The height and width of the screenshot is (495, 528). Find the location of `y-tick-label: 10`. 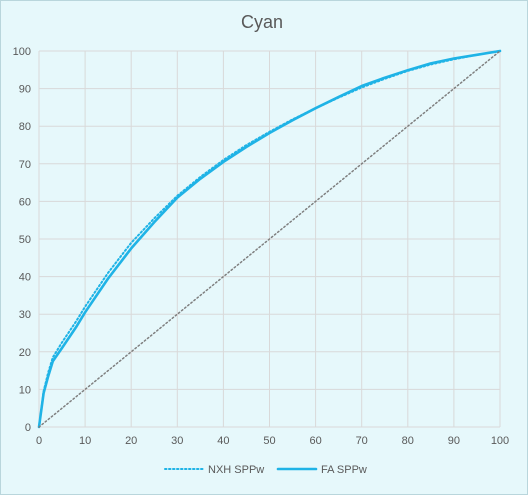

y-tick-label: 10 is located at coordinates (25, 390).